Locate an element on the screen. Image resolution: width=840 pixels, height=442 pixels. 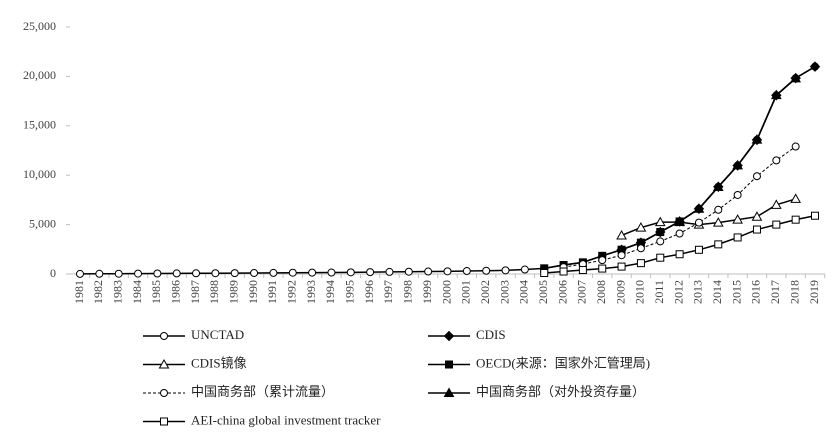
legend-label: OECD(来源：国家外汇管理局) is located at coordinates (563, 362).